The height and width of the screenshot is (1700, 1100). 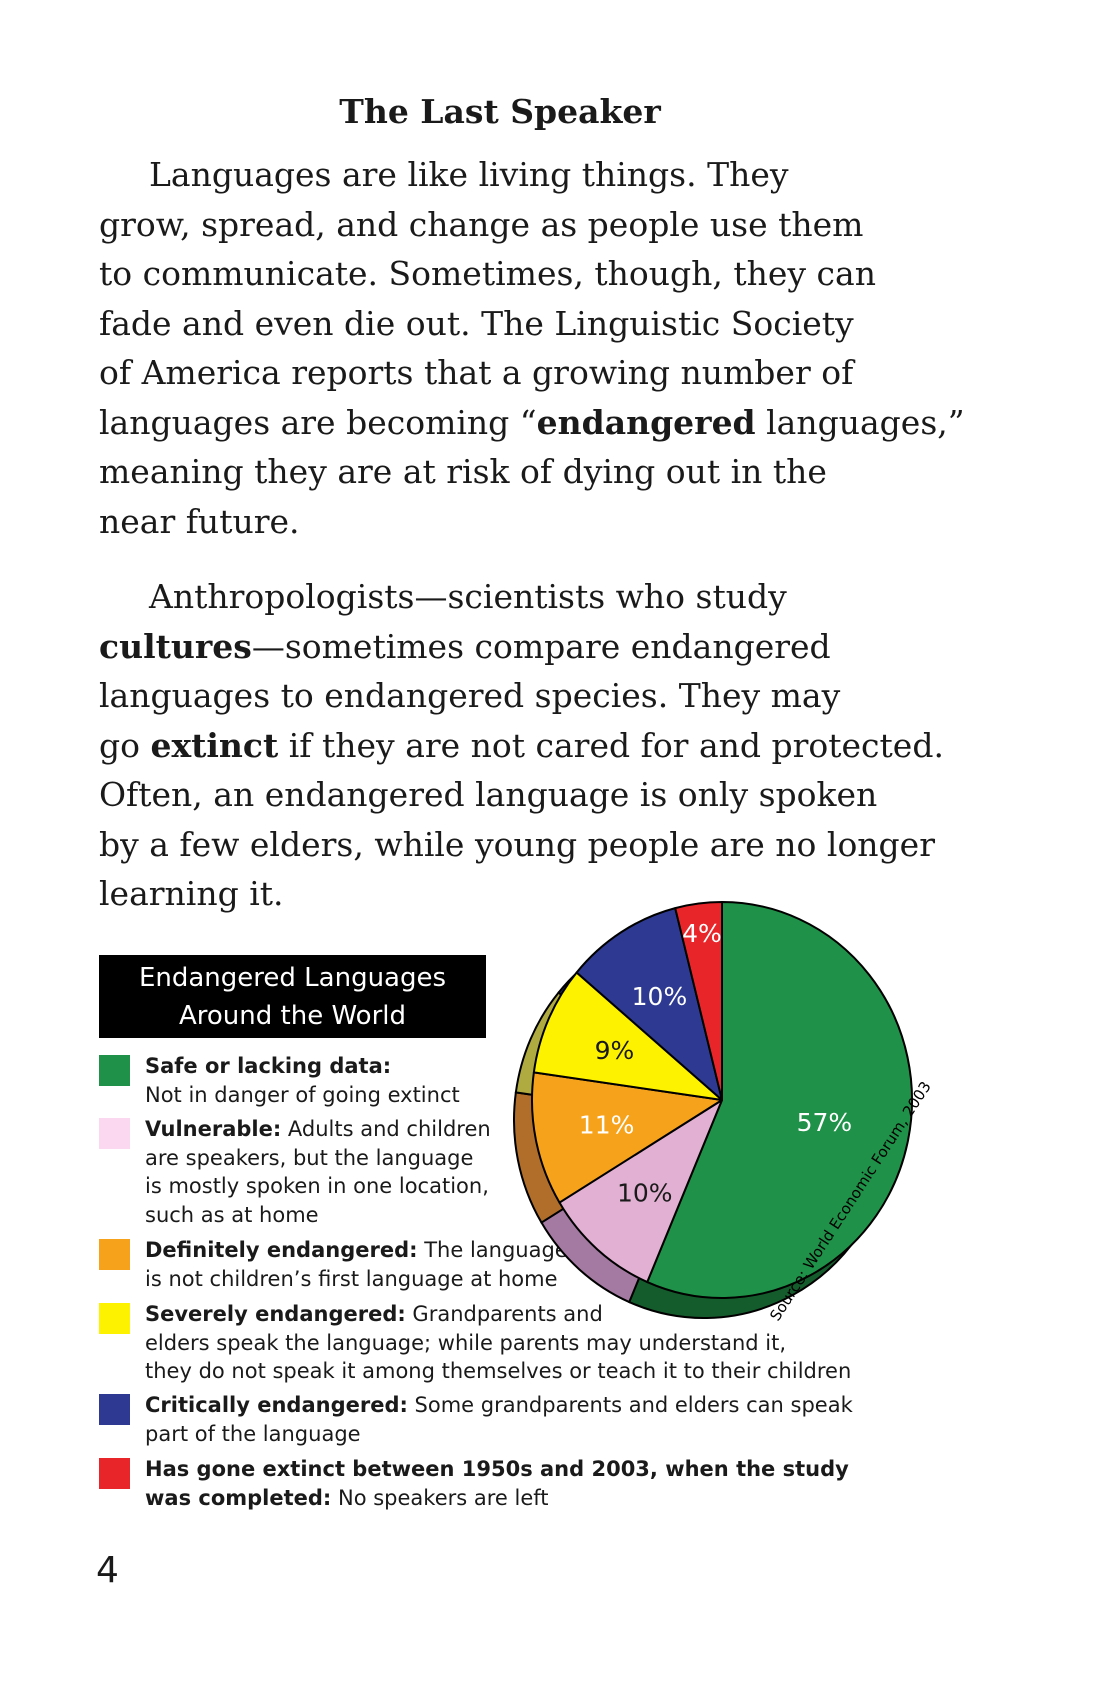 I want to click on pie-labels: 57% 10% 11% 9% 10% 4%, so click(x=715, y=1063).